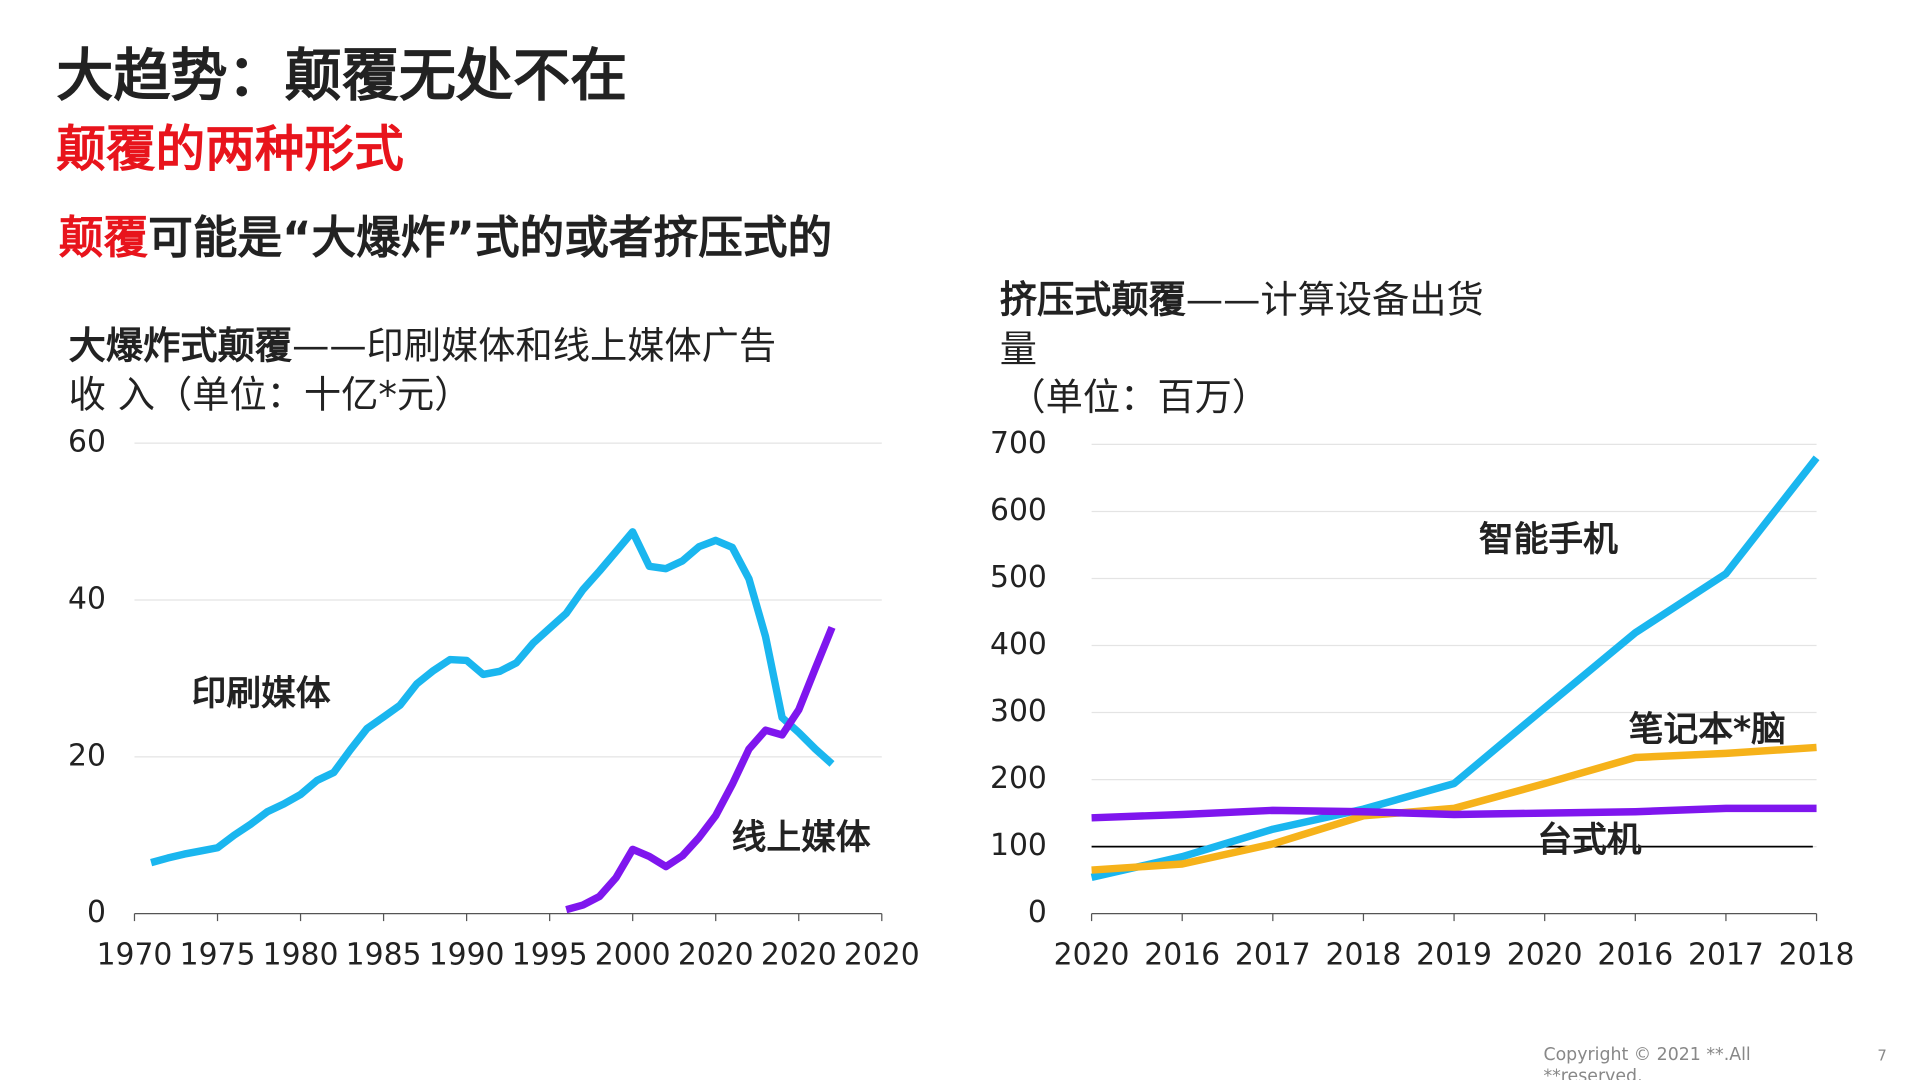 The image size is (1920, 1080). What do you see at coordinates (104, 238) in the screenshot?
I see `headline-red: 颠覆` at bounding box center [104, 238].